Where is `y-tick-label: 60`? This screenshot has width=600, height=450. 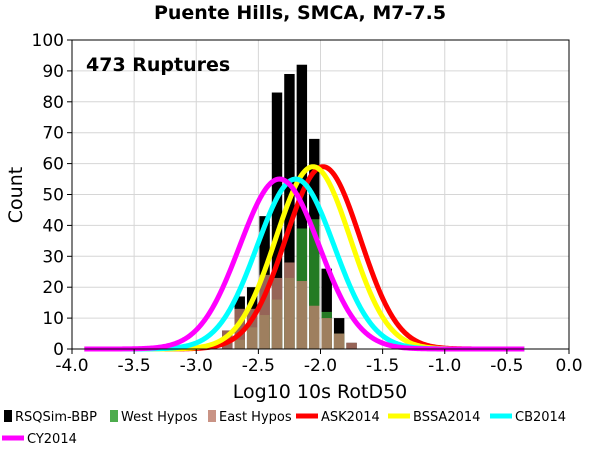 y-tick-label: 60 is located at coordinates (53, 165).